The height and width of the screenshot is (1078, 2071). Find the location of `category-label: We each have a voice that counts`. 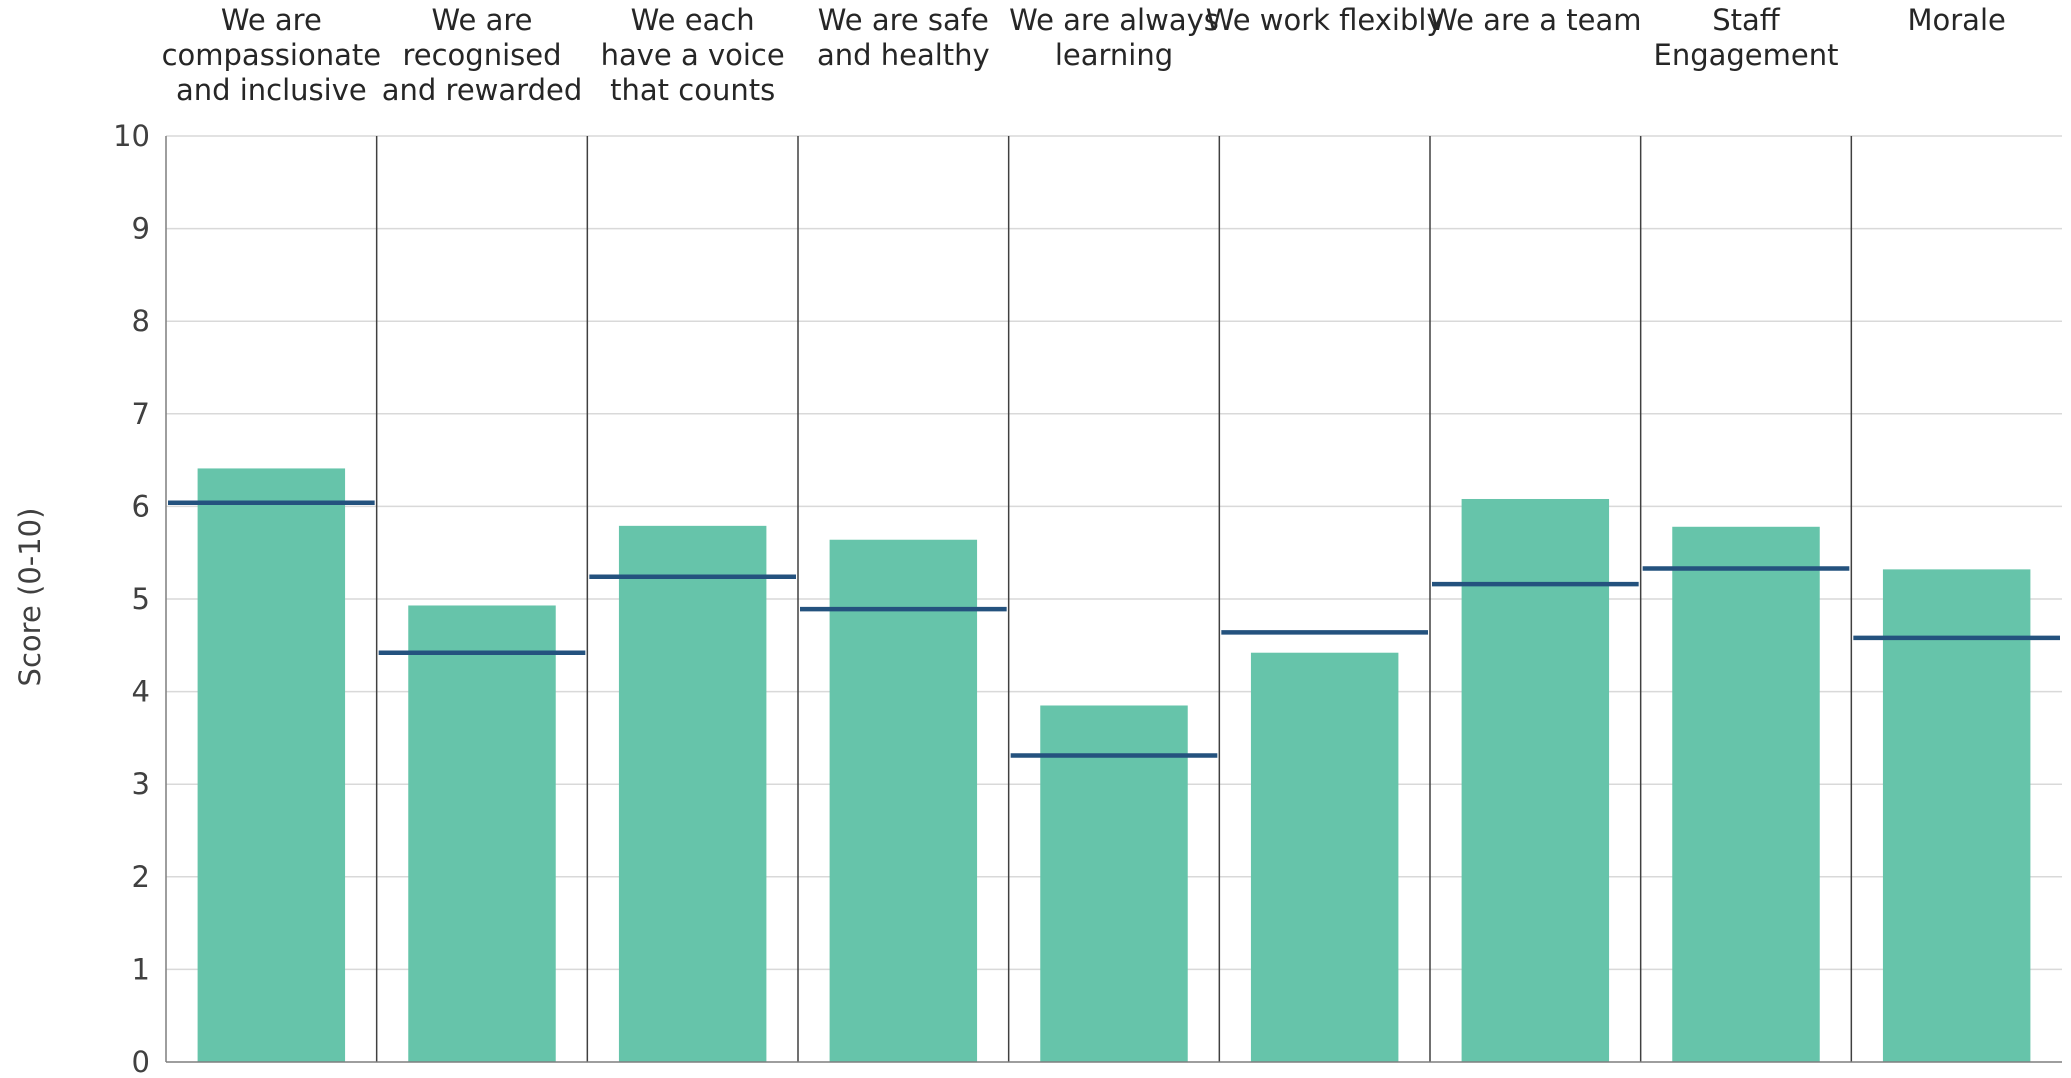

category-label: We each have a voice that counts is located at coordinates (693, 55).